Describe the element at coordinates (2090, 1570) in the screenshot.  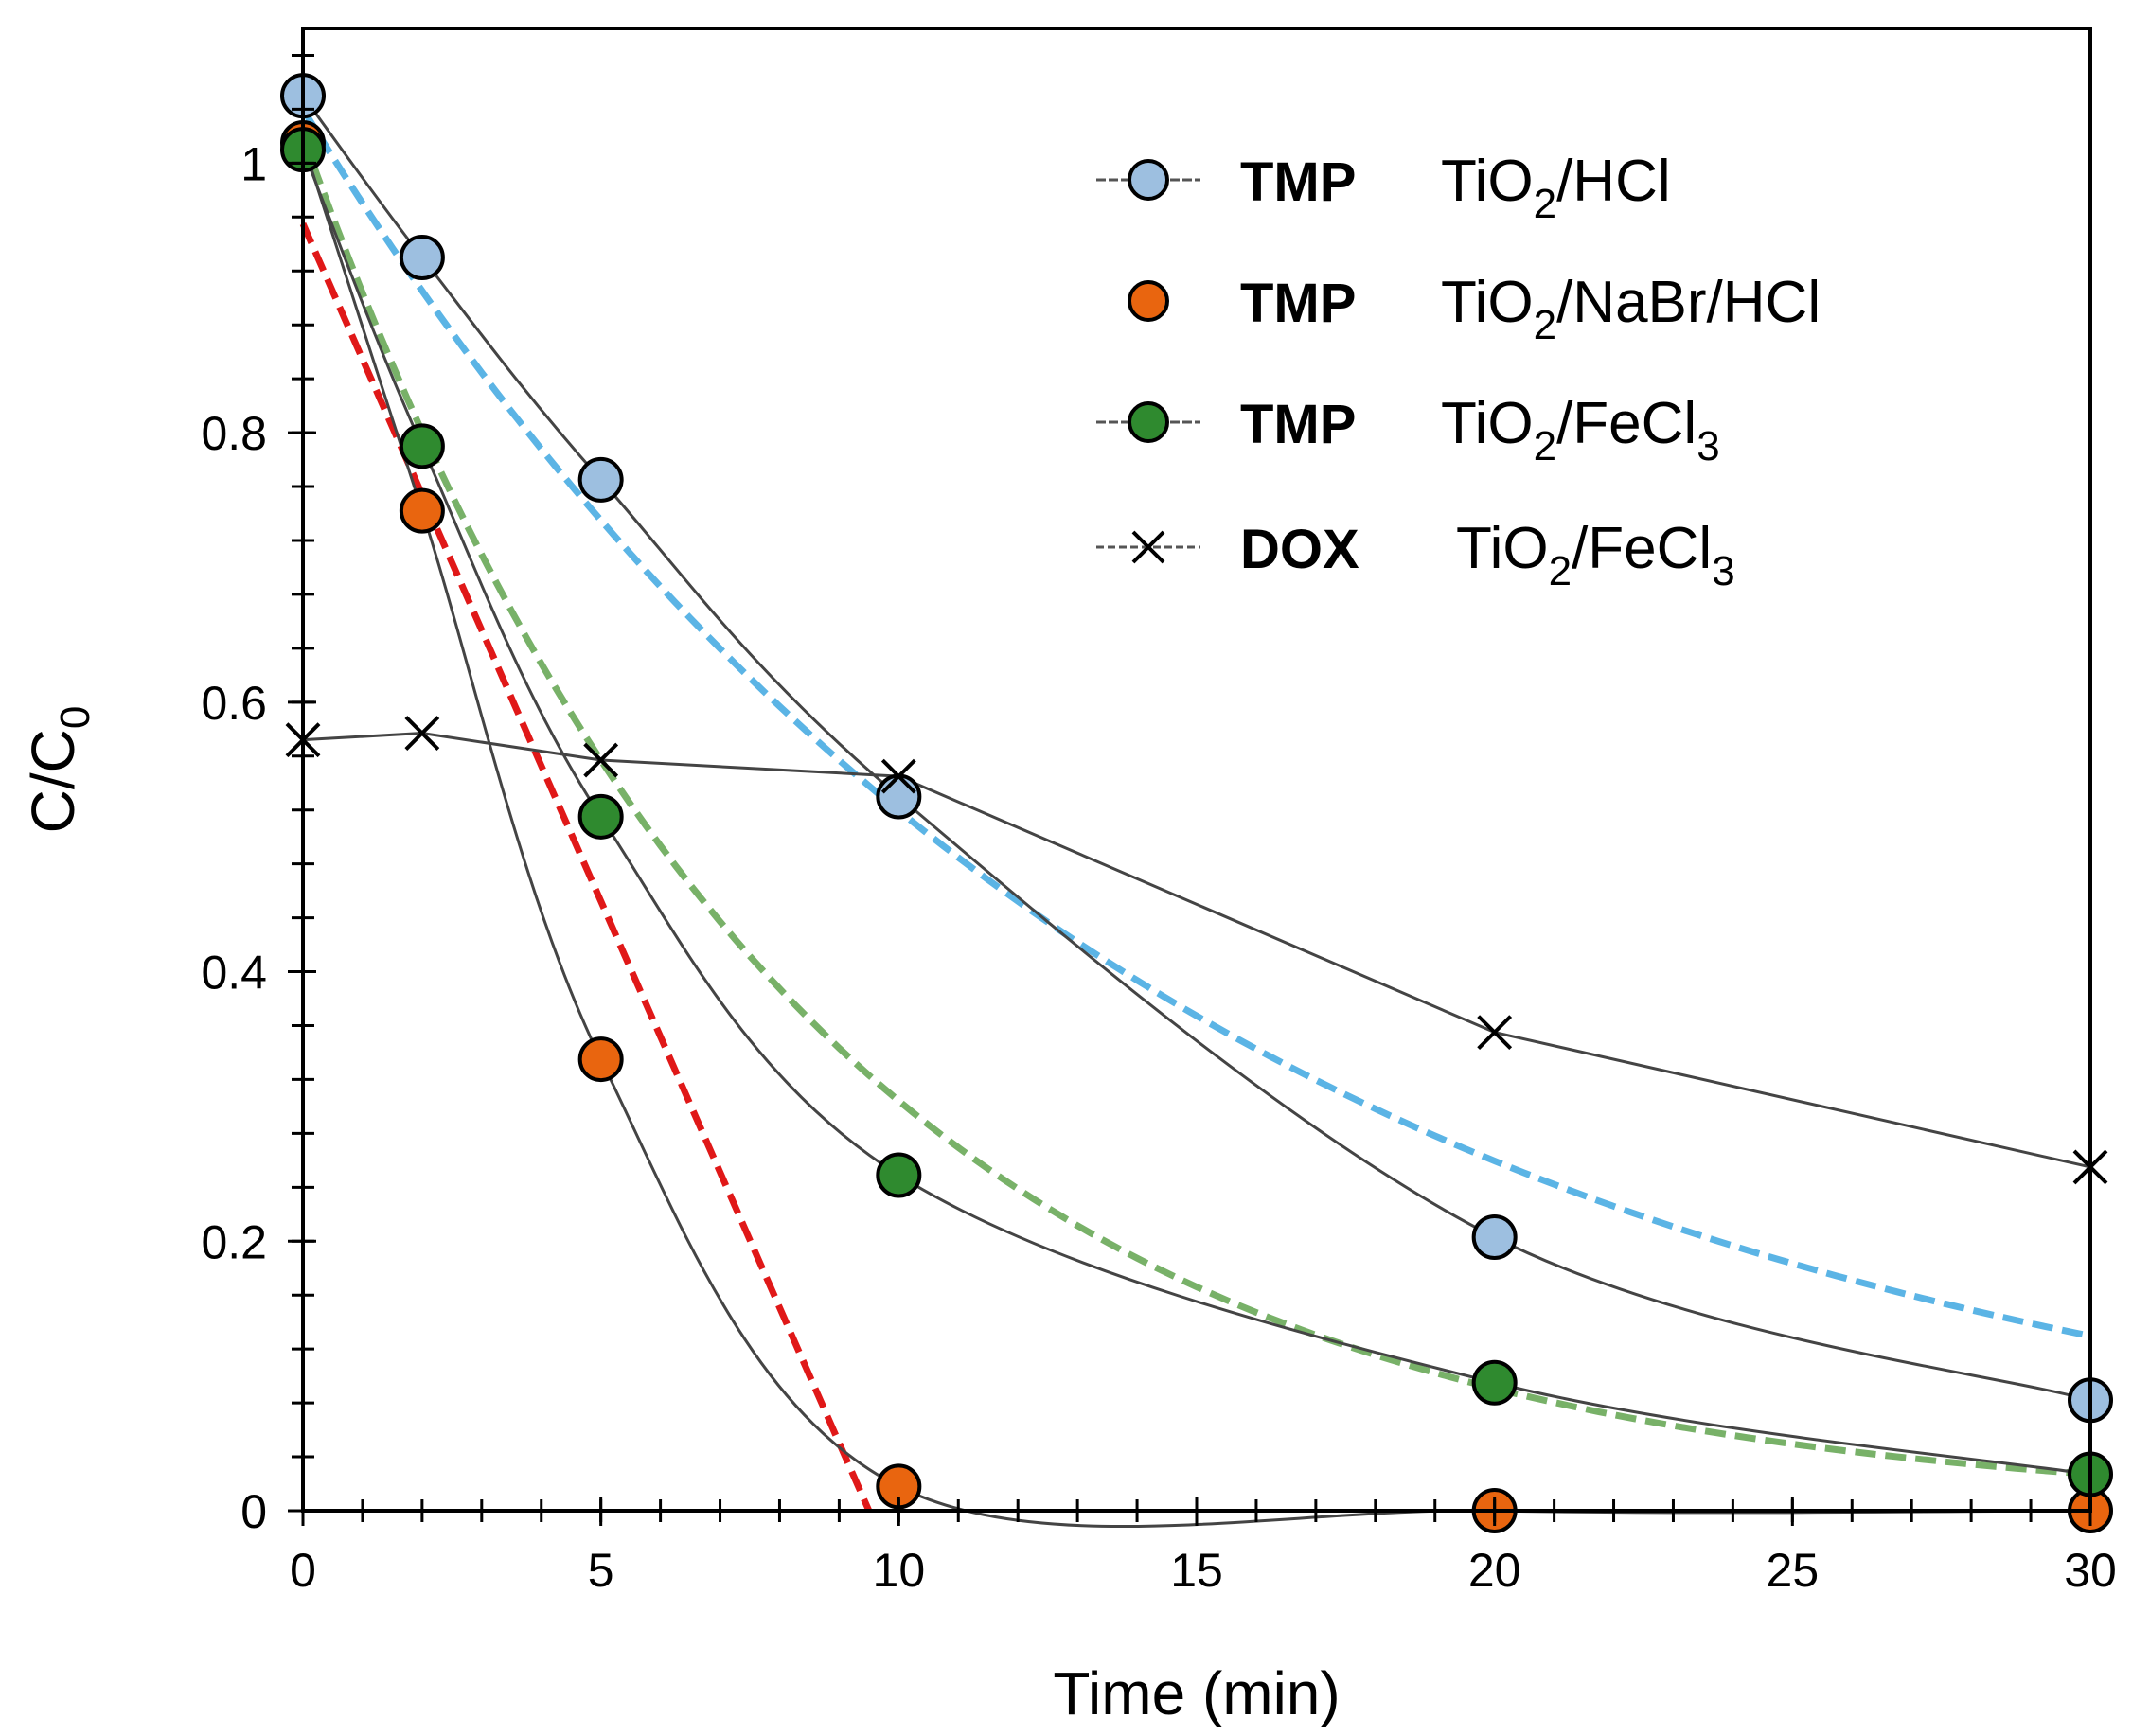
I see `x-tick-label: 30` at that location.